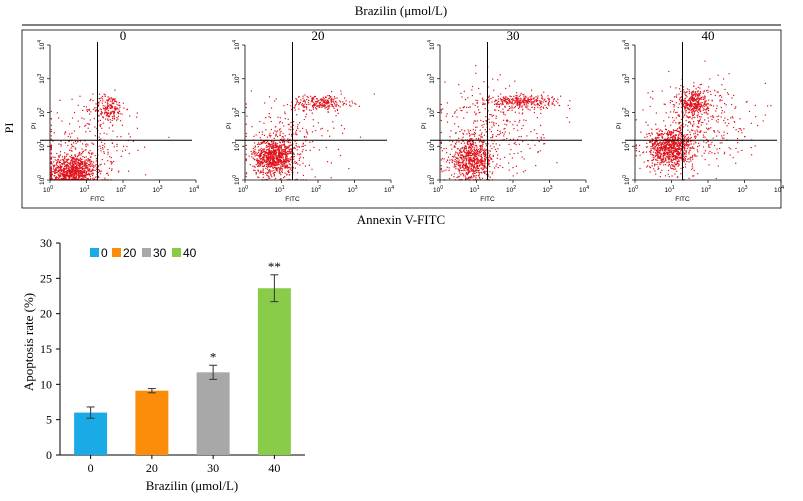 The height and width of the screenshot is (501, 803). I want to click on flow-y-tick-label: 104, so click(431, 45).